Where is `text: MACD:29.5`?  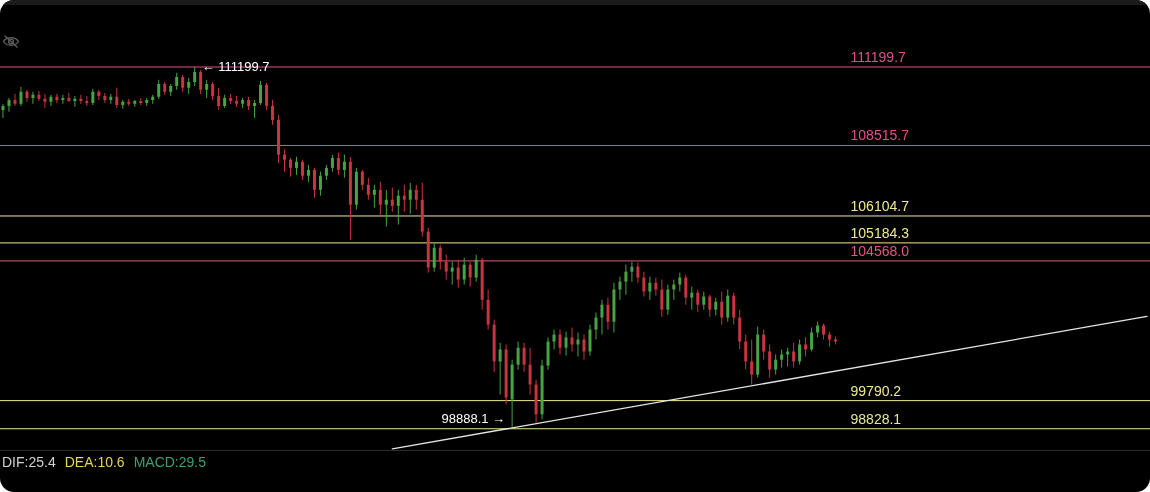
text: MACD:29.5 is located at coordinates (169, 462).